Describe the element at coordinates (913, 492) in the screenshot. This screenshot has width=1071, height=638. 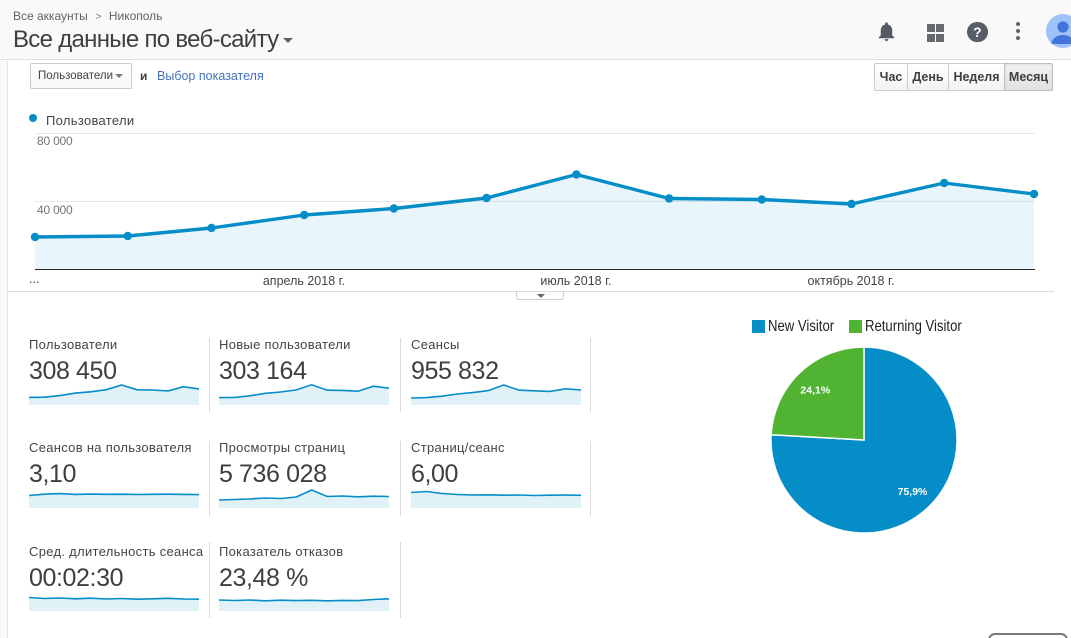
I see `svg-text: 75,9%` at that location.